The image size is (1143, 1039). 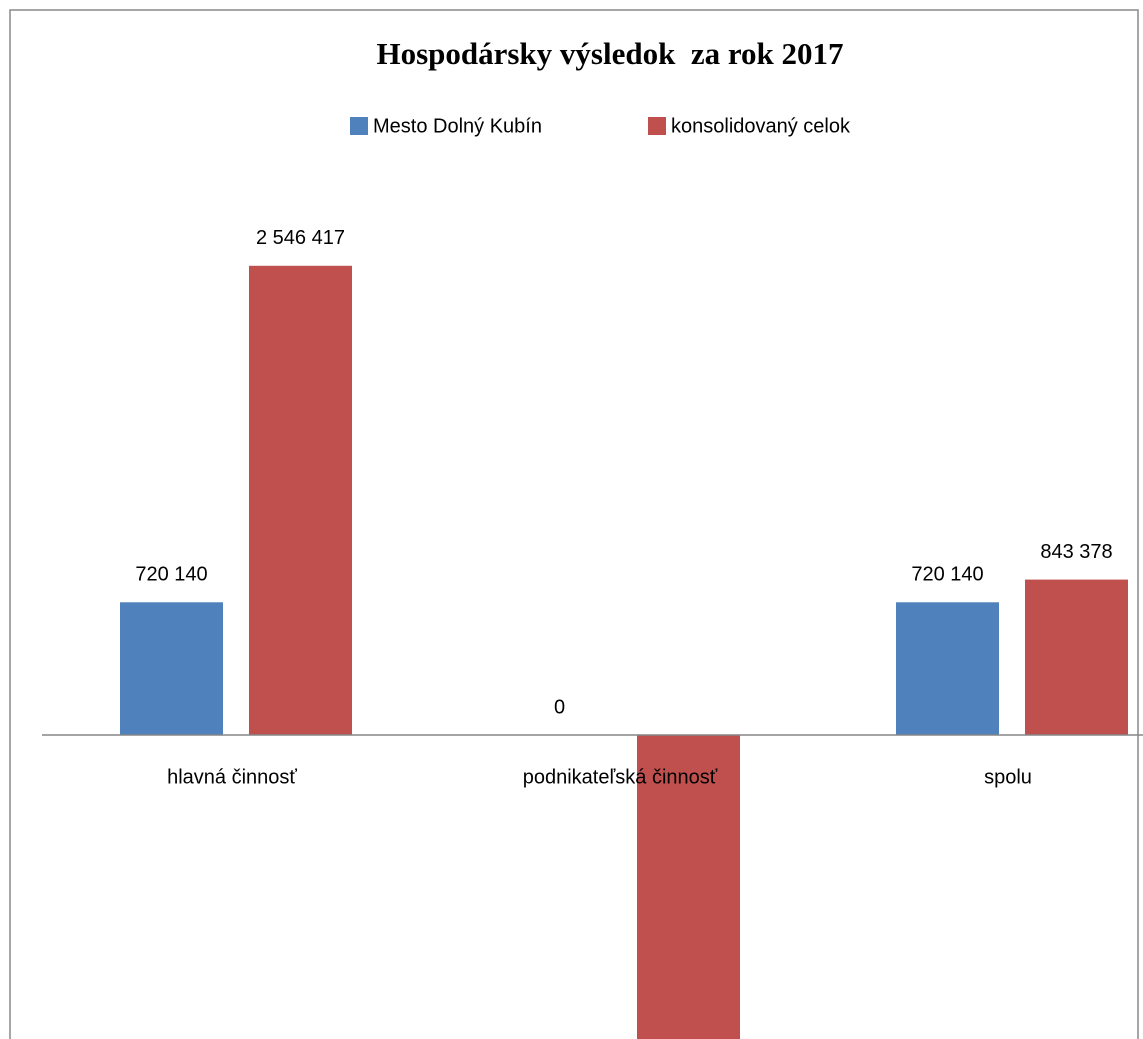 What do you see at coordinates (232, 777) in the screenshot?
I see `x-tick-label: hlavná činnosť` at bounding box center [232, 777].